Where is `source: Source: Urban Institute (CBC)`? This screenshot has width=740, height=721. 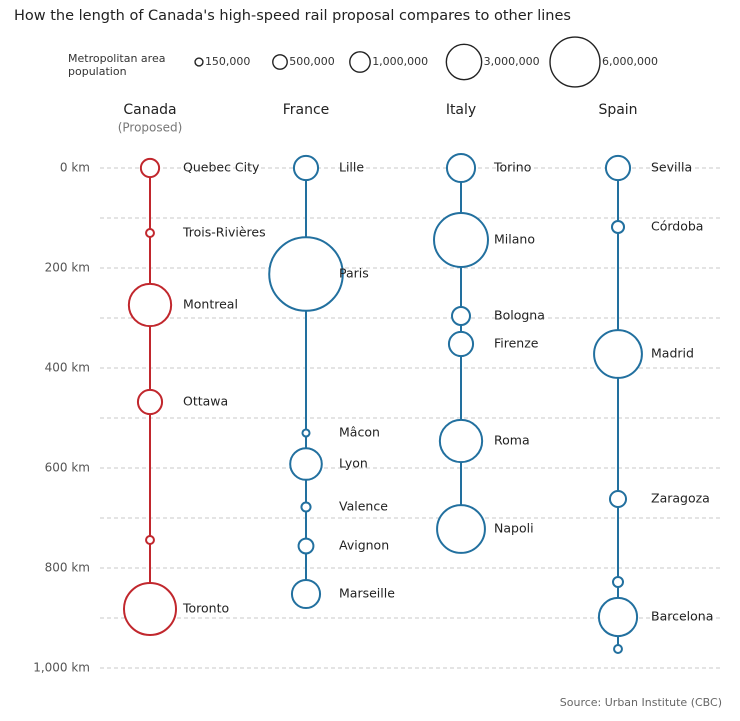 source: Source: Urban Institute (CBC) is located at coordinates (641, 702).